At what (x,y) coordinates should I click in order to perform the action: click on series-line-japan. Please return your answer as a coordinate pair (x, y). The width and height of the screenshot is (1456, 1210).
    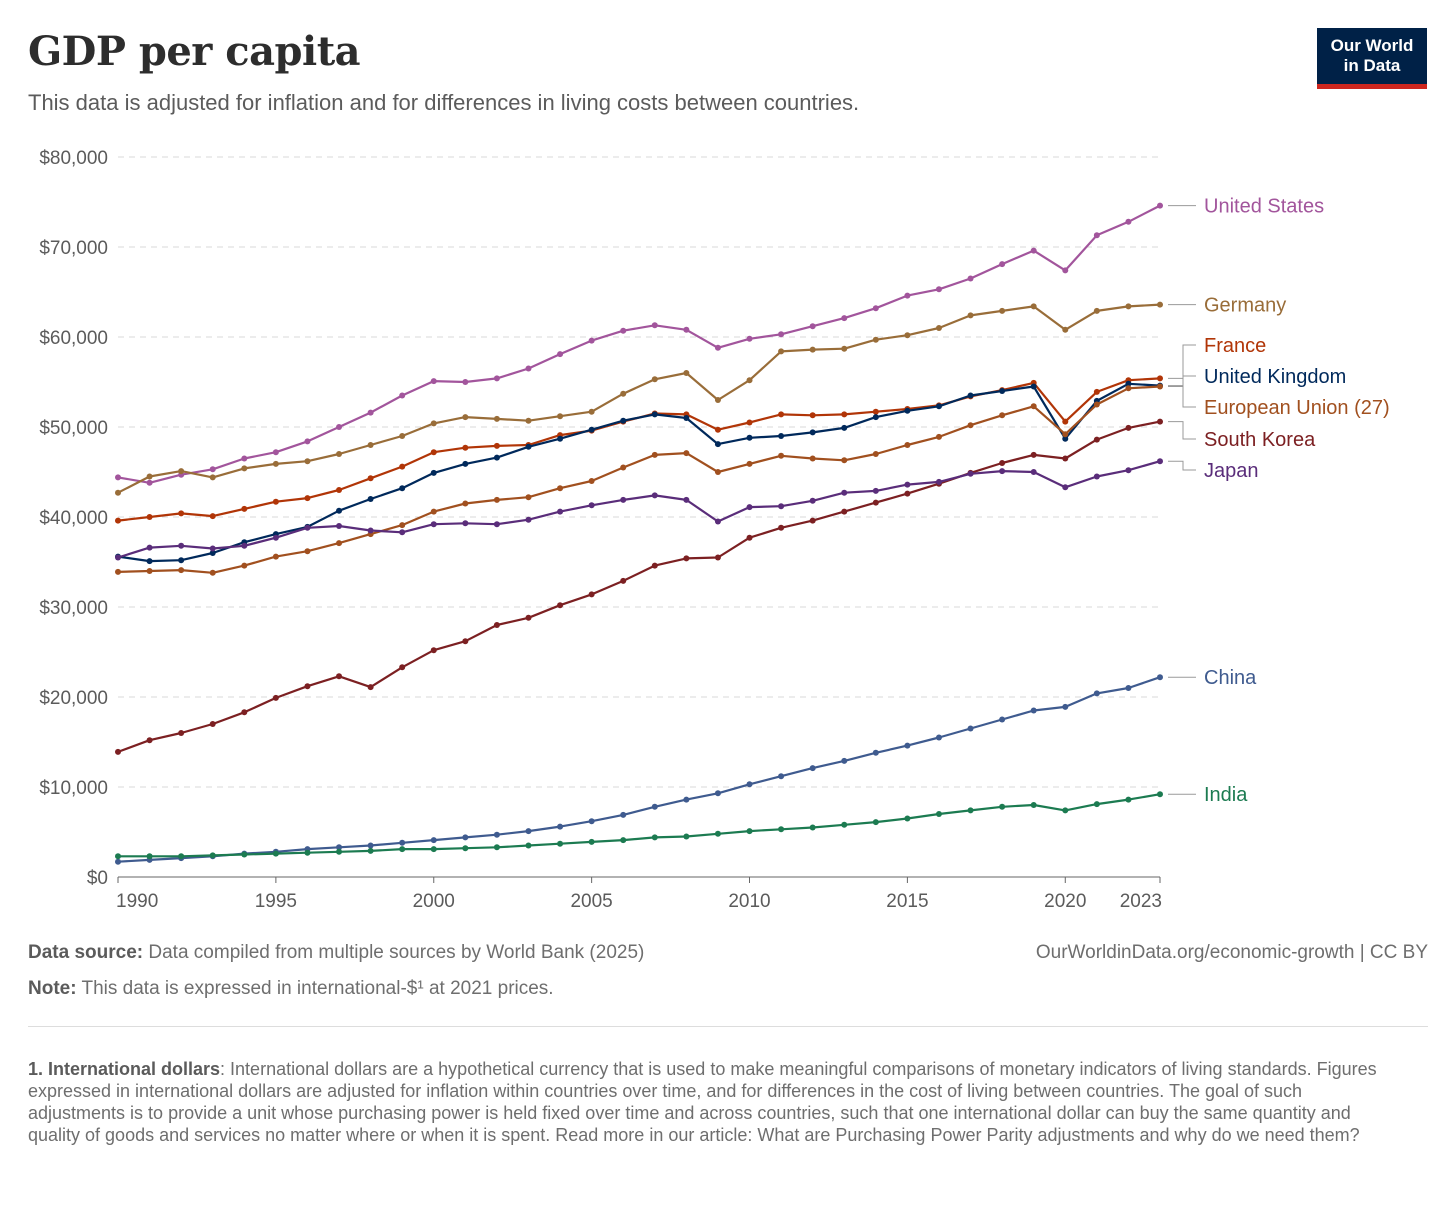
    Looking at the image, I should click on (639, 509).